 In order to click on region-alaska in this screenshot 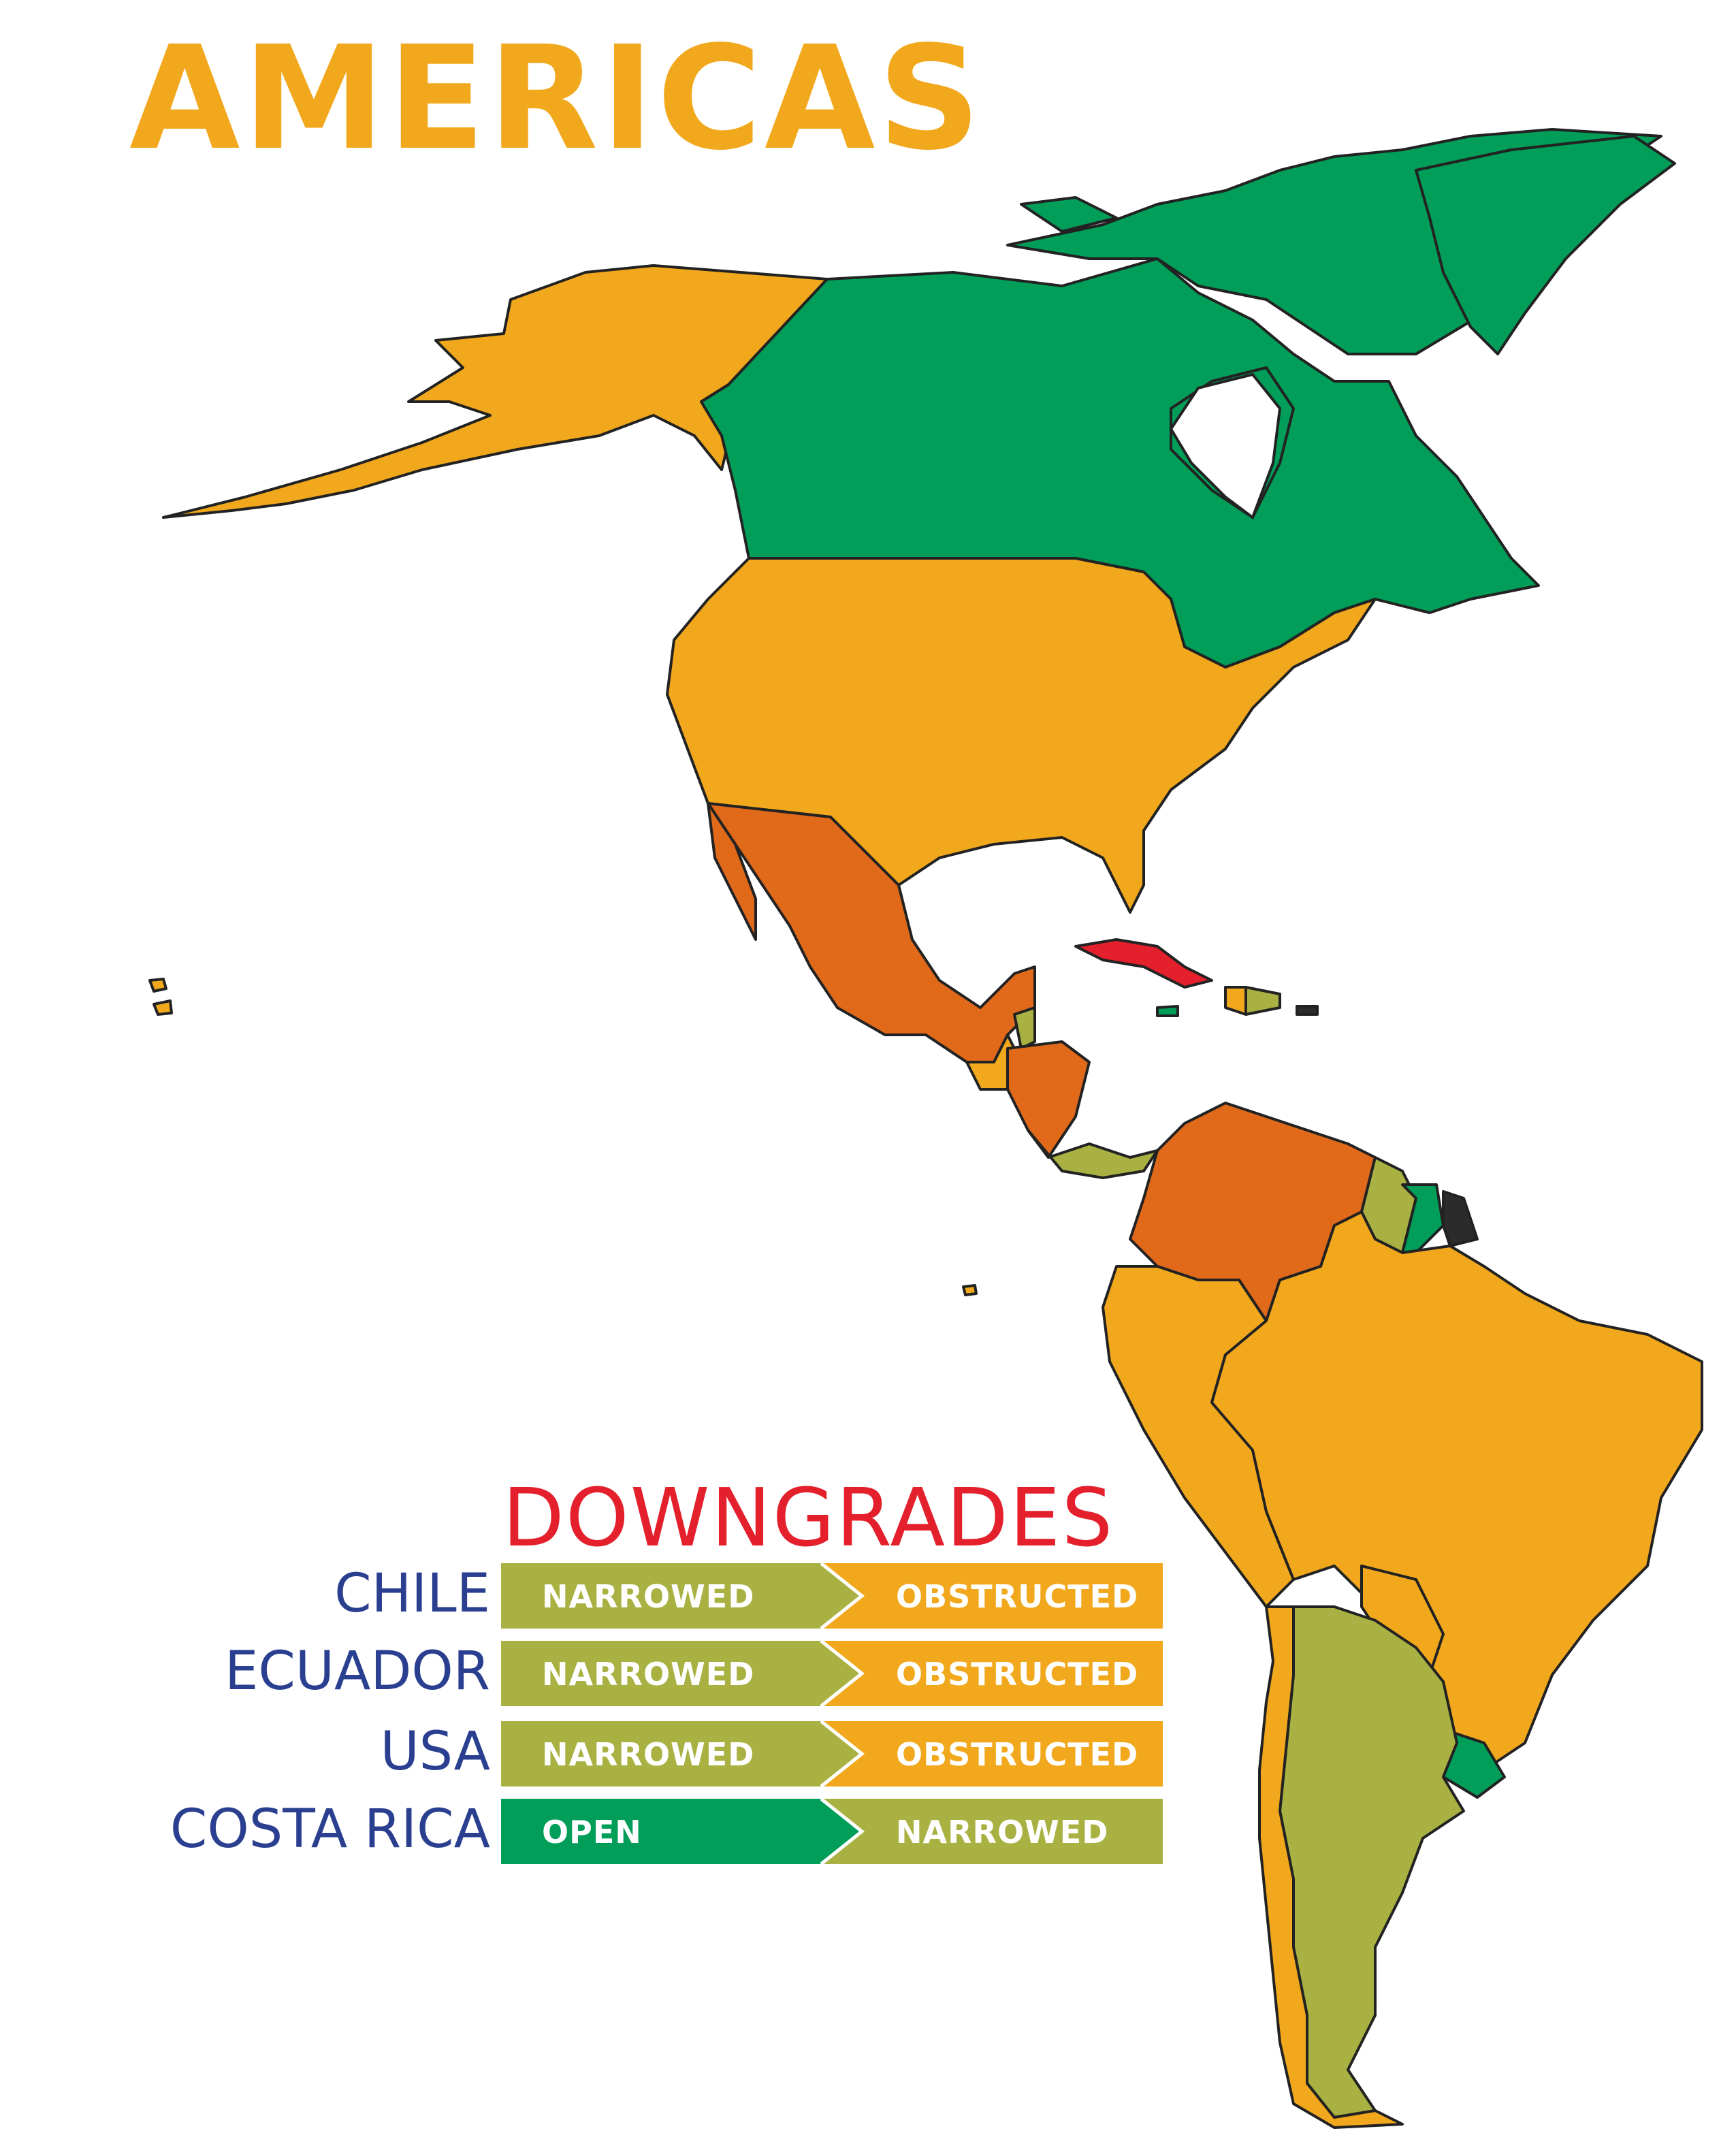, I will do `click(496, 392)`.